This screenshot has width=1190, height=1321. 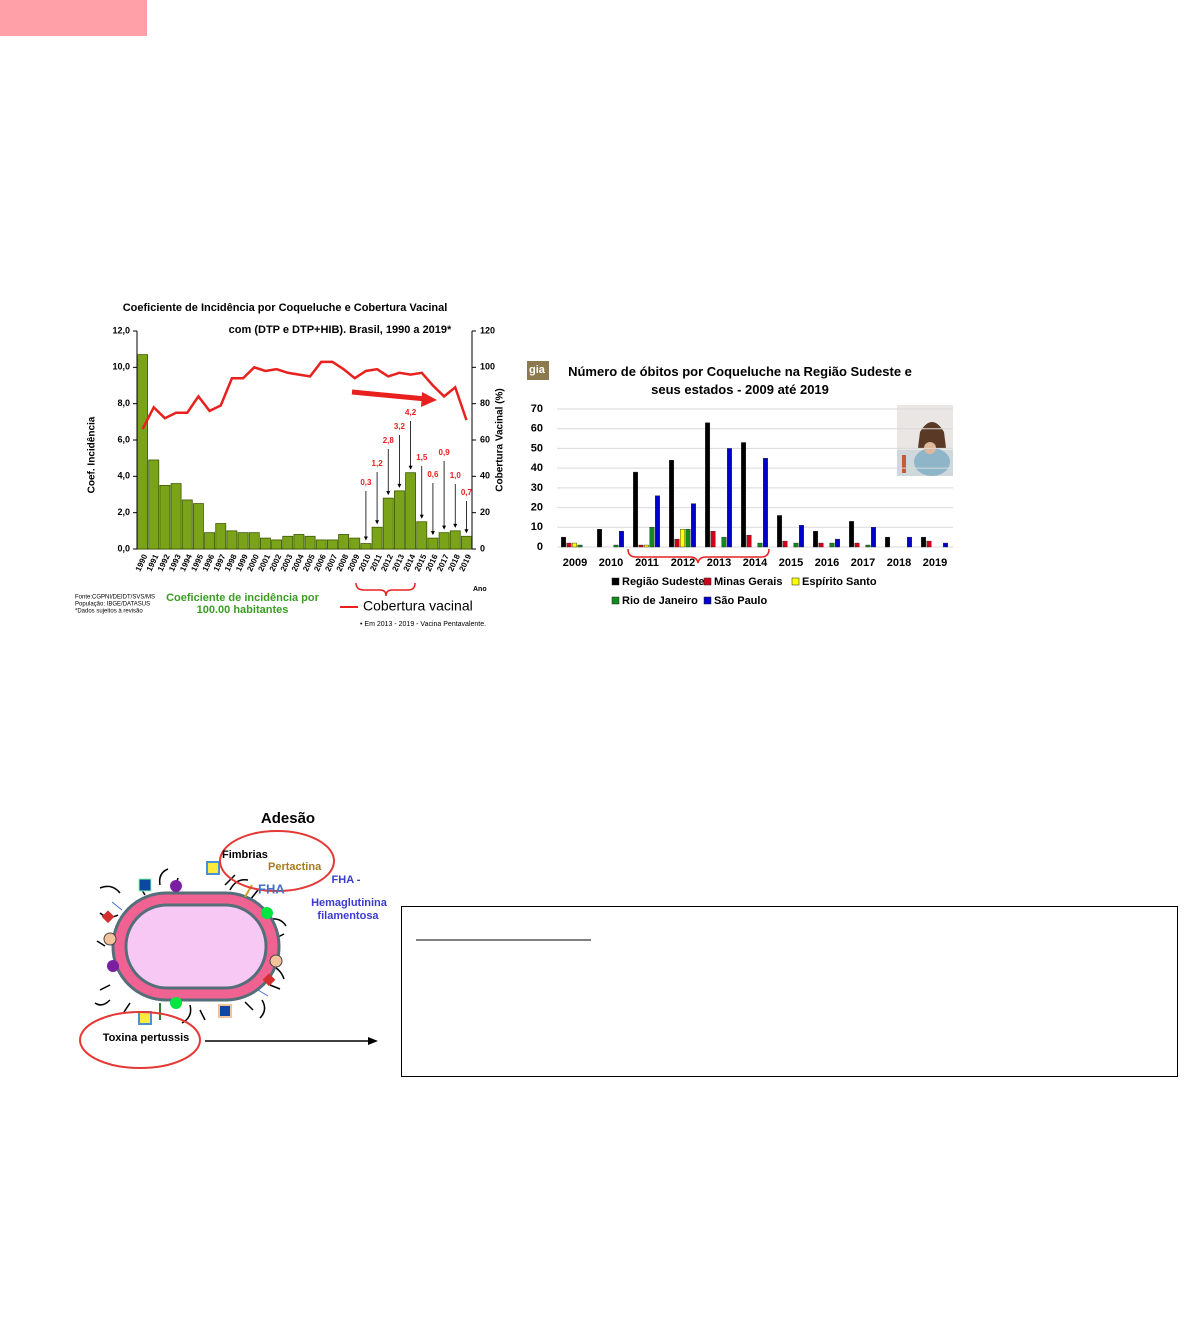 I want to click on x-tick-label: 2013, so click(x=719, y=563).